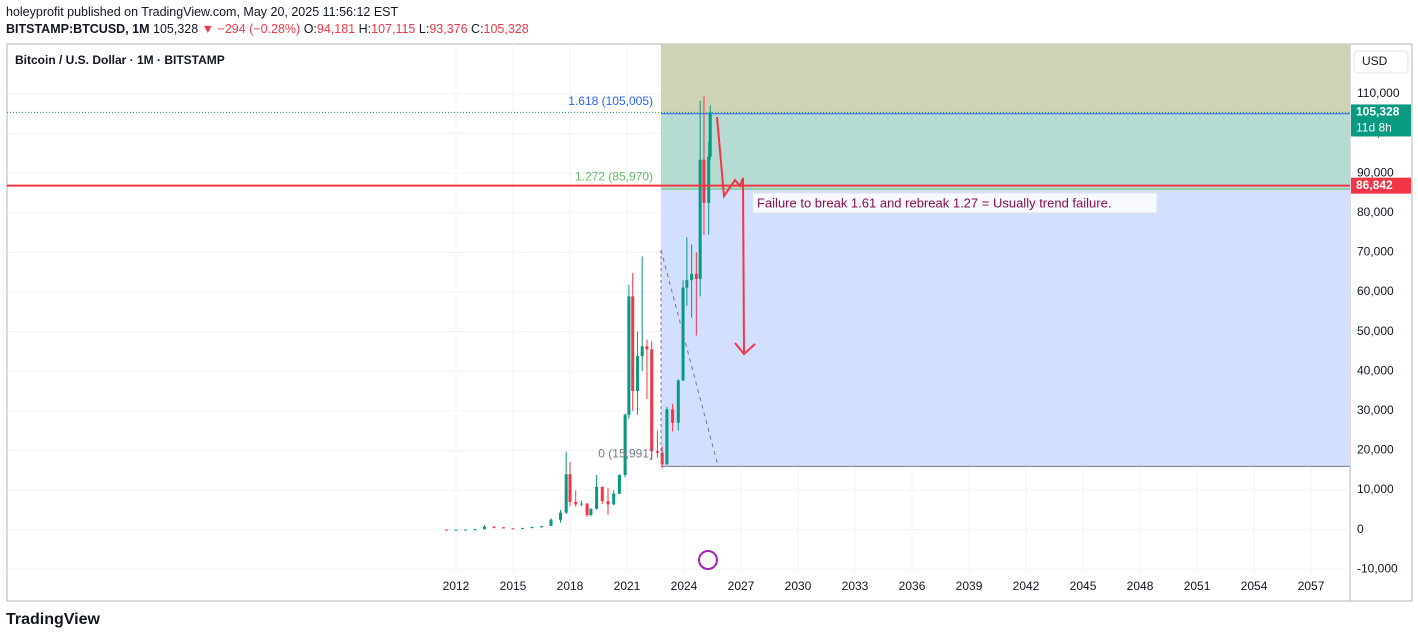 The width and height of the screenshot is (1418, 638). Describe the element at coordinates (456, 586) in the screenshot. I see `x-tick-label: 2012` at that location.